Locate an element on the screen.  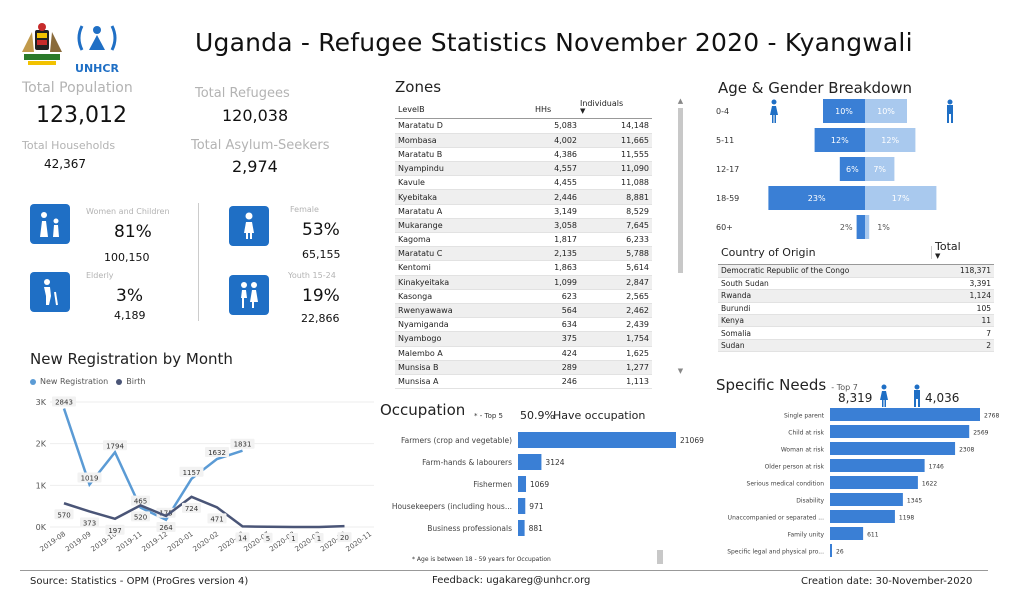
zones-table-row: Kentomi 1,863 5,614 is located at coordinates (523, 268).